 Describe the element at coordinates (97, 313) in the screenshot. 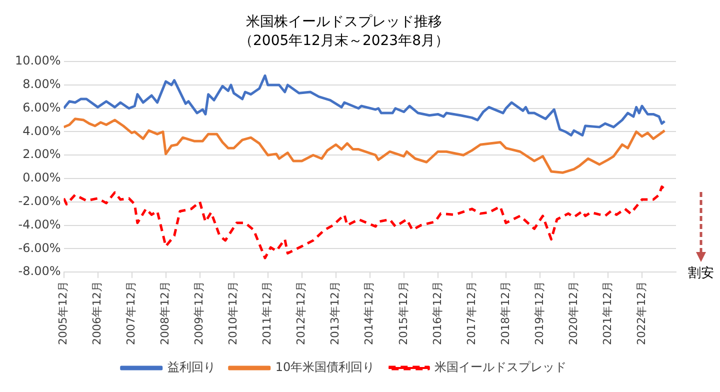

I see `x-tick-label: 2006年12月` at that location.